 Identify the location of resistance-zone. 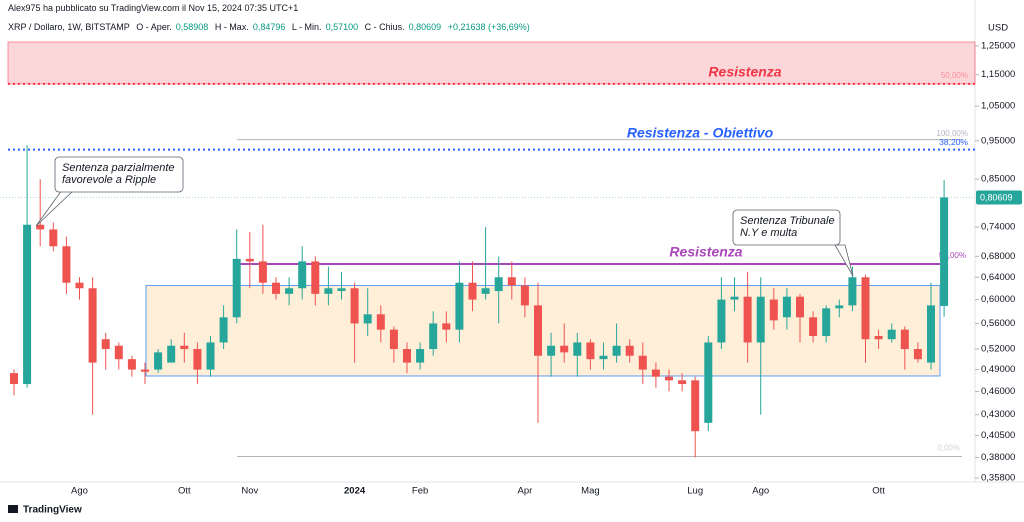
(491, 63).